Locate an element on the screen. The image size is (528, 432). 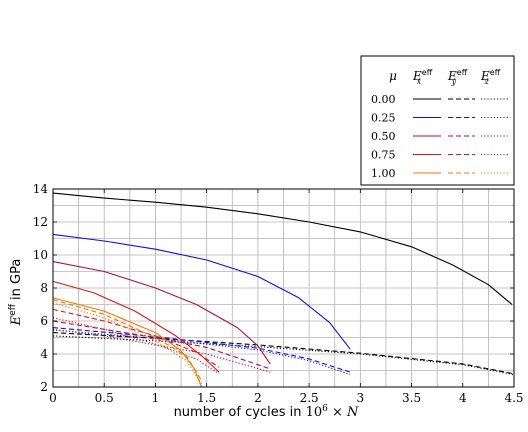
x-axis-label-exponent: 6 is located at coordinates (325, 409).